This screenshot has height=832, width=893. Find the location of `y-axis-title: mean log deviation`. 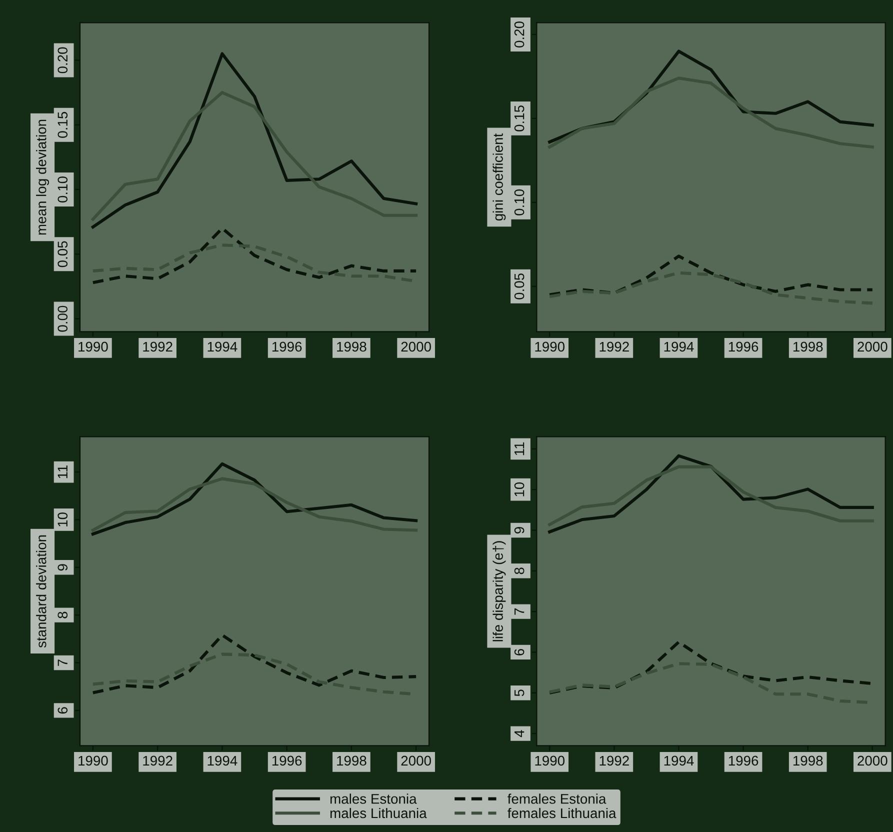

y-axis-title: mean log deviation is located at coordinates (43, 177).